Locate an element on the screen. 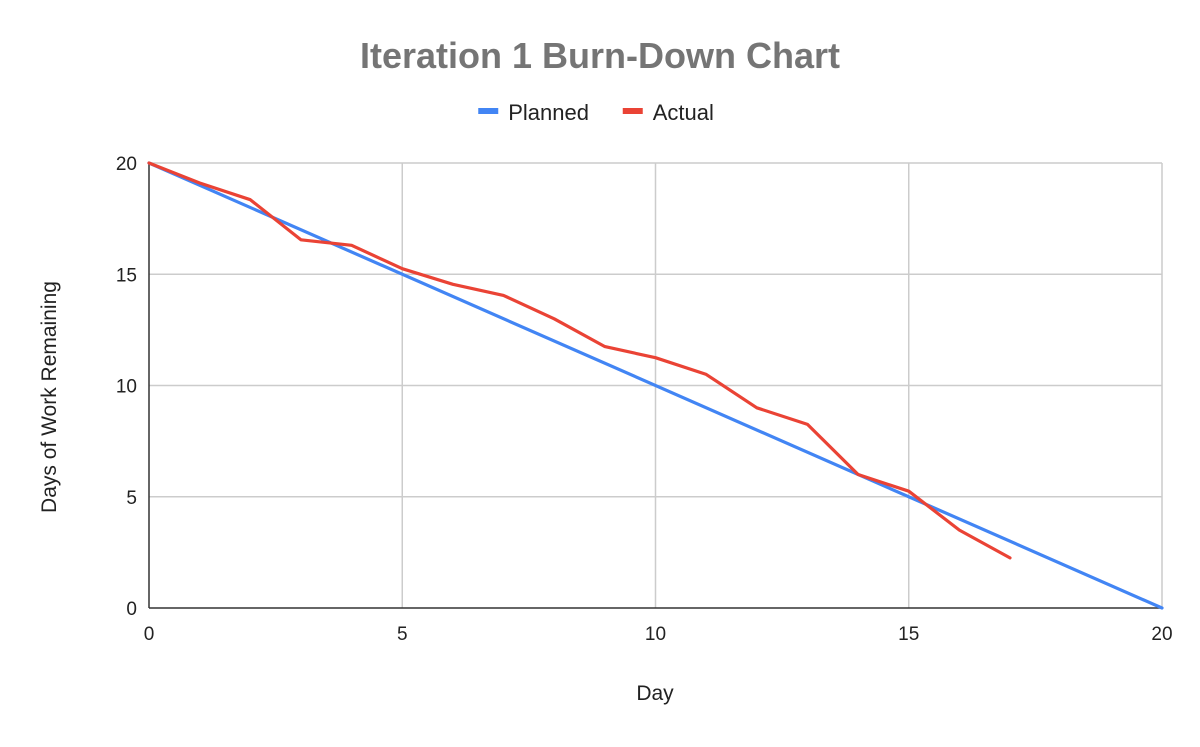 Image resolution: width=1200 pixels, height=747 pixels. x-tick-label: 15 is located at coordinates (908, 634).